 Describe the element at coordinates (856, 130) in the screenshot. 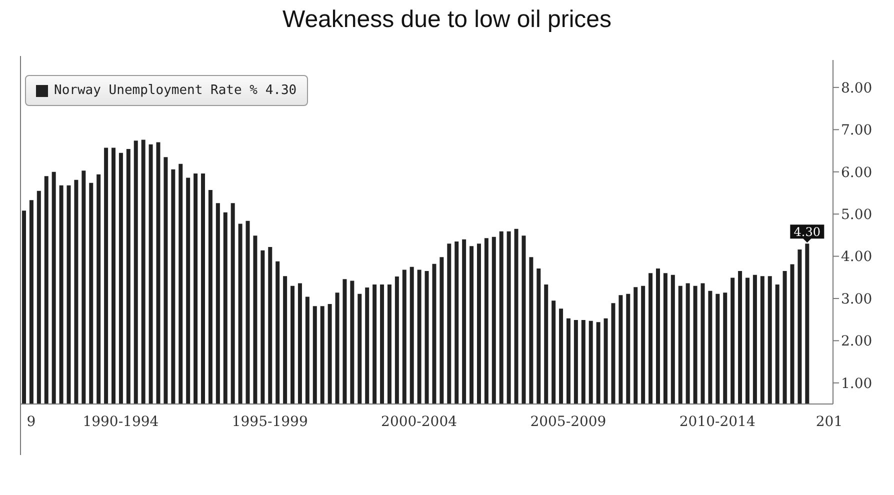

I see `y-tick-label: 7.00` at that location.